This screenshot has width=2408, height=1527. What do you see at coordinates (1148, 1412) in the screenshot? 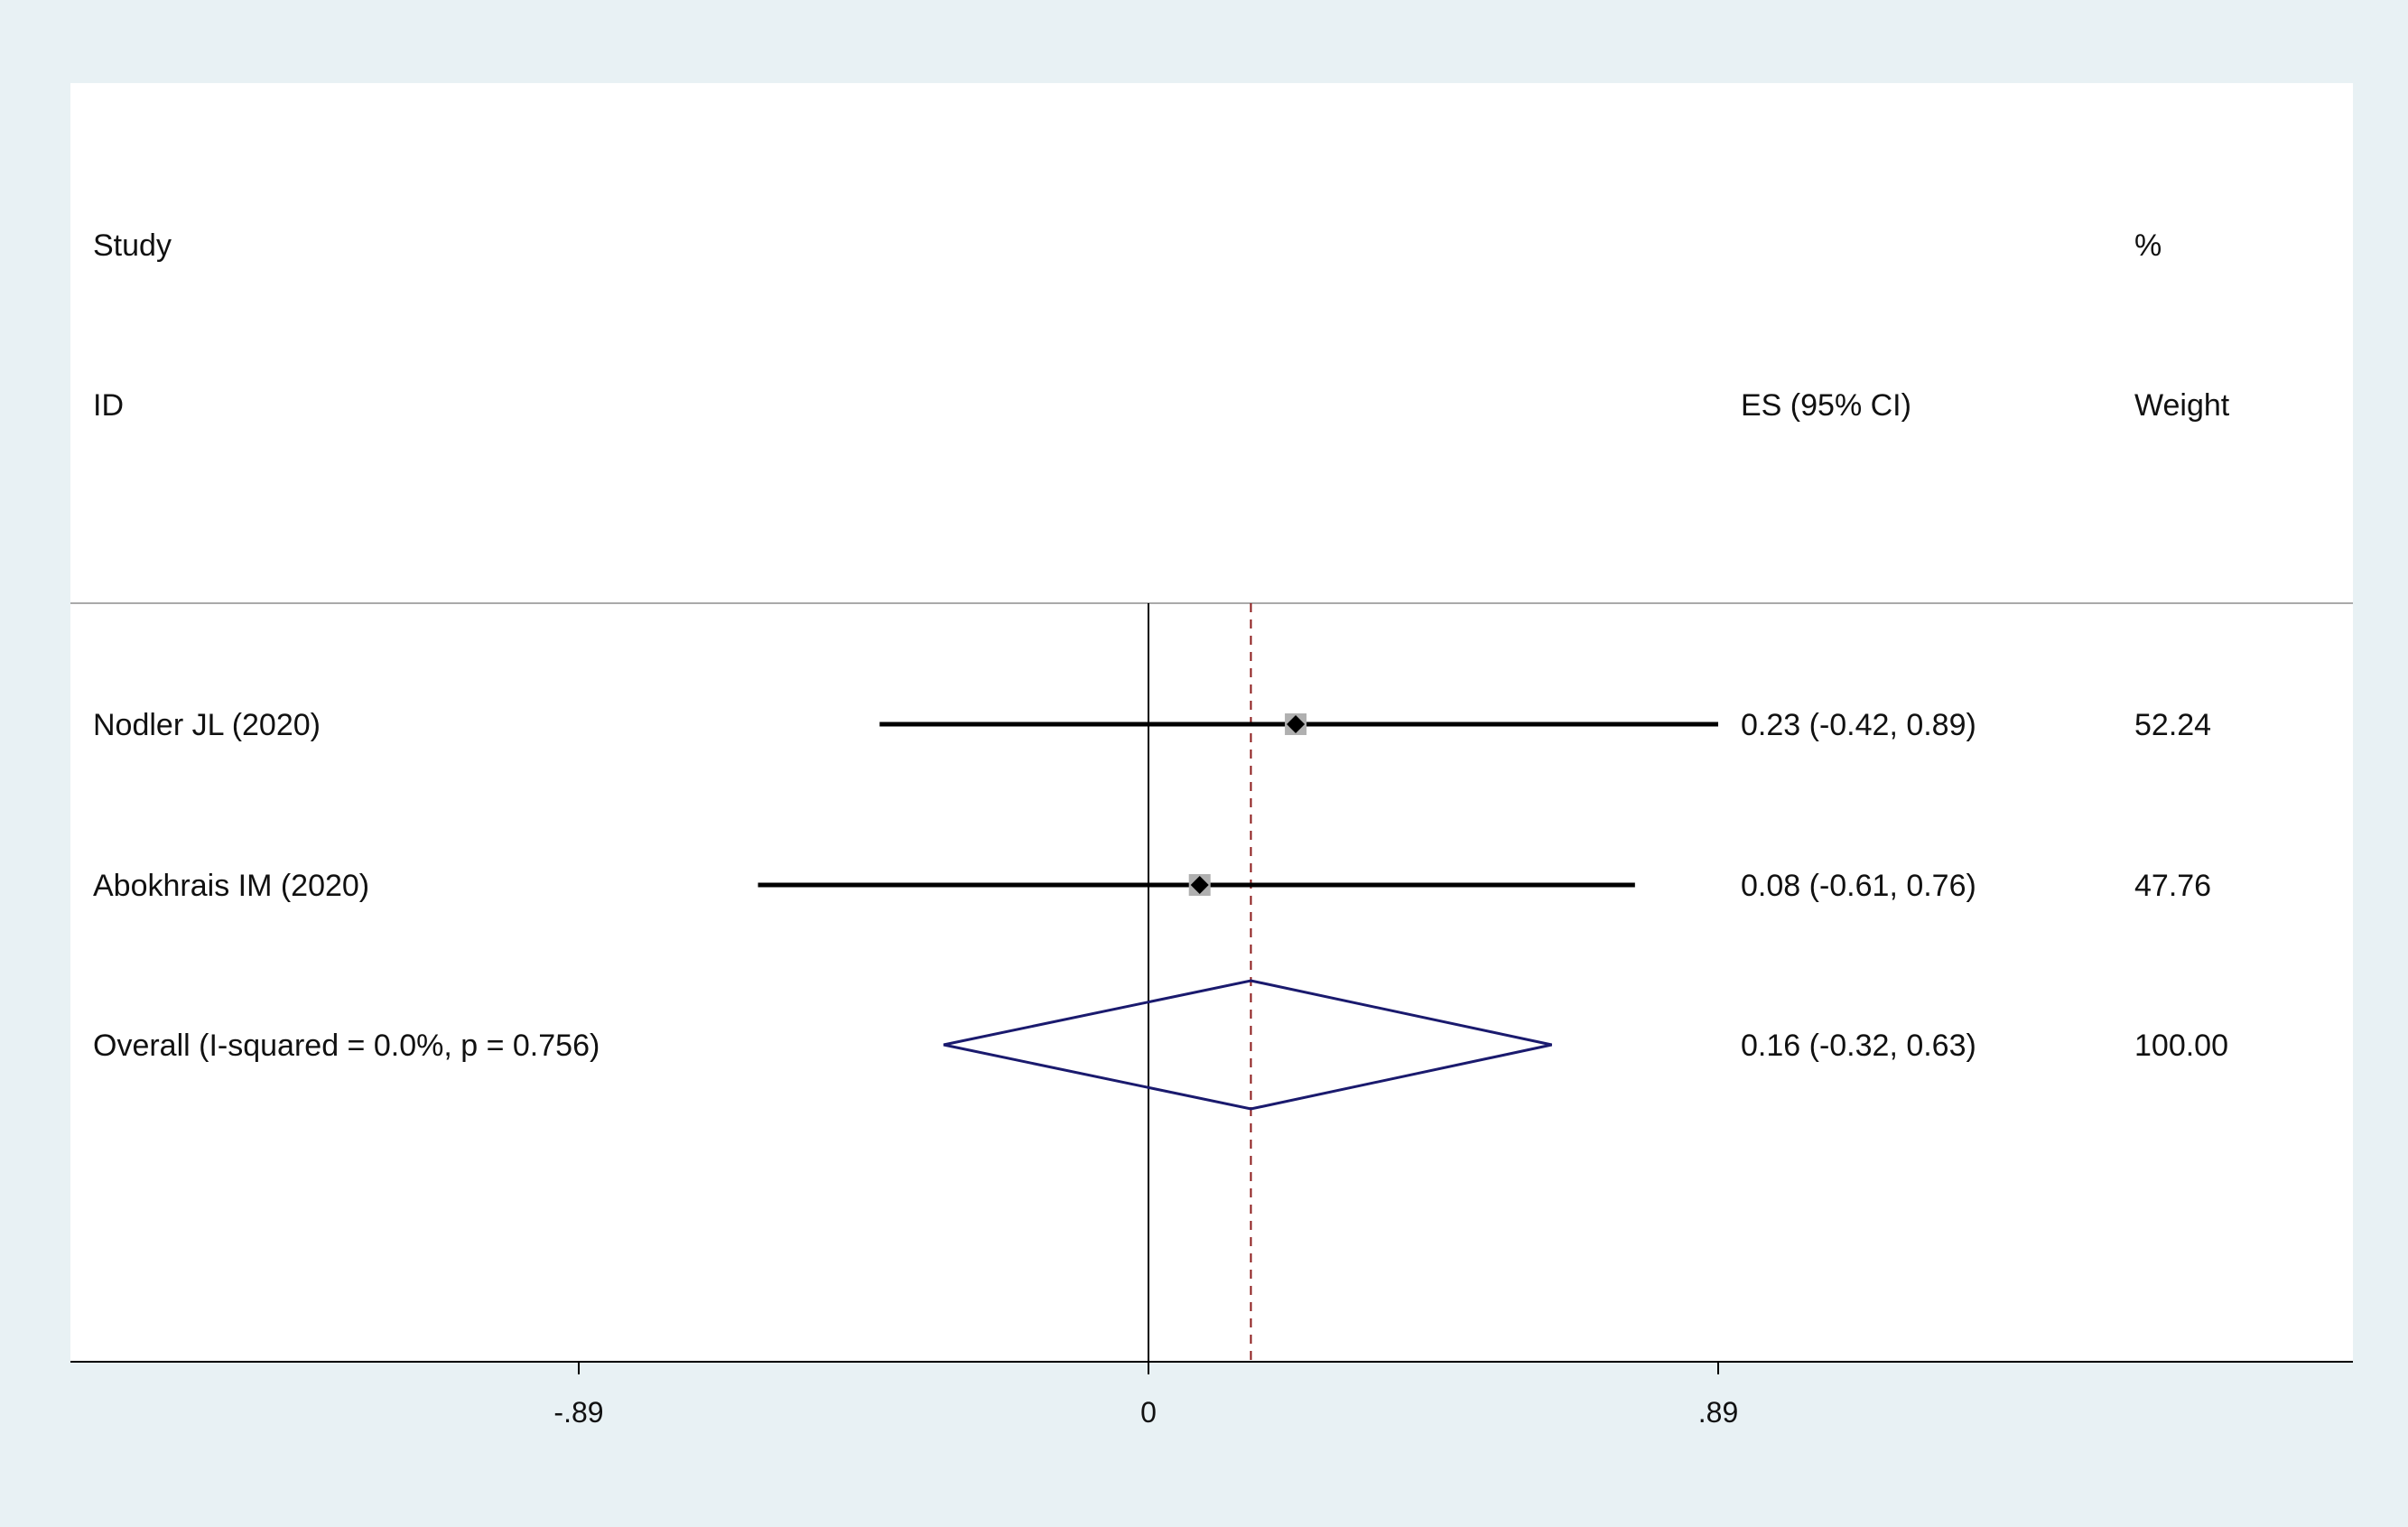
I see `x-tick-label: 0` at bounding box center [1148, 1412].